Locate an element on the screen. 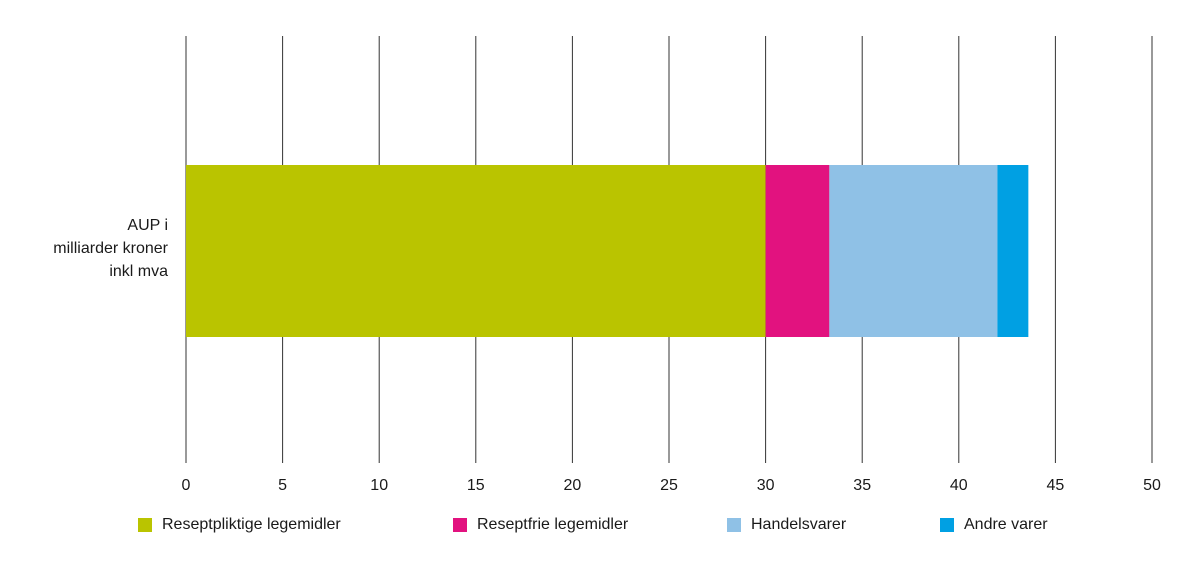 The image size is (1200, 569). x-tick-label: 50 is located at coordinates (1152, 485).